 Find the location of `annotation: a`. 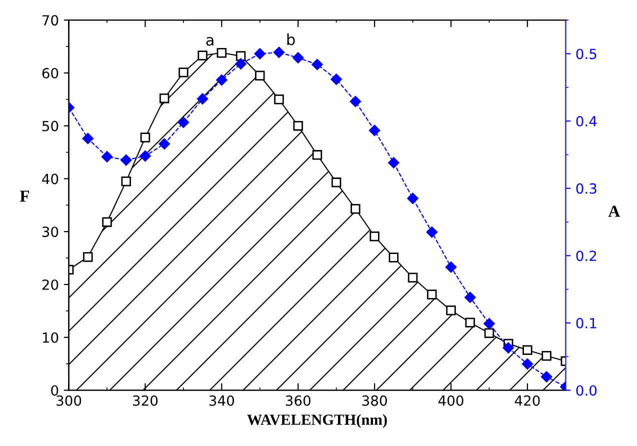

annotation: a is located at coordinates (210, 41).